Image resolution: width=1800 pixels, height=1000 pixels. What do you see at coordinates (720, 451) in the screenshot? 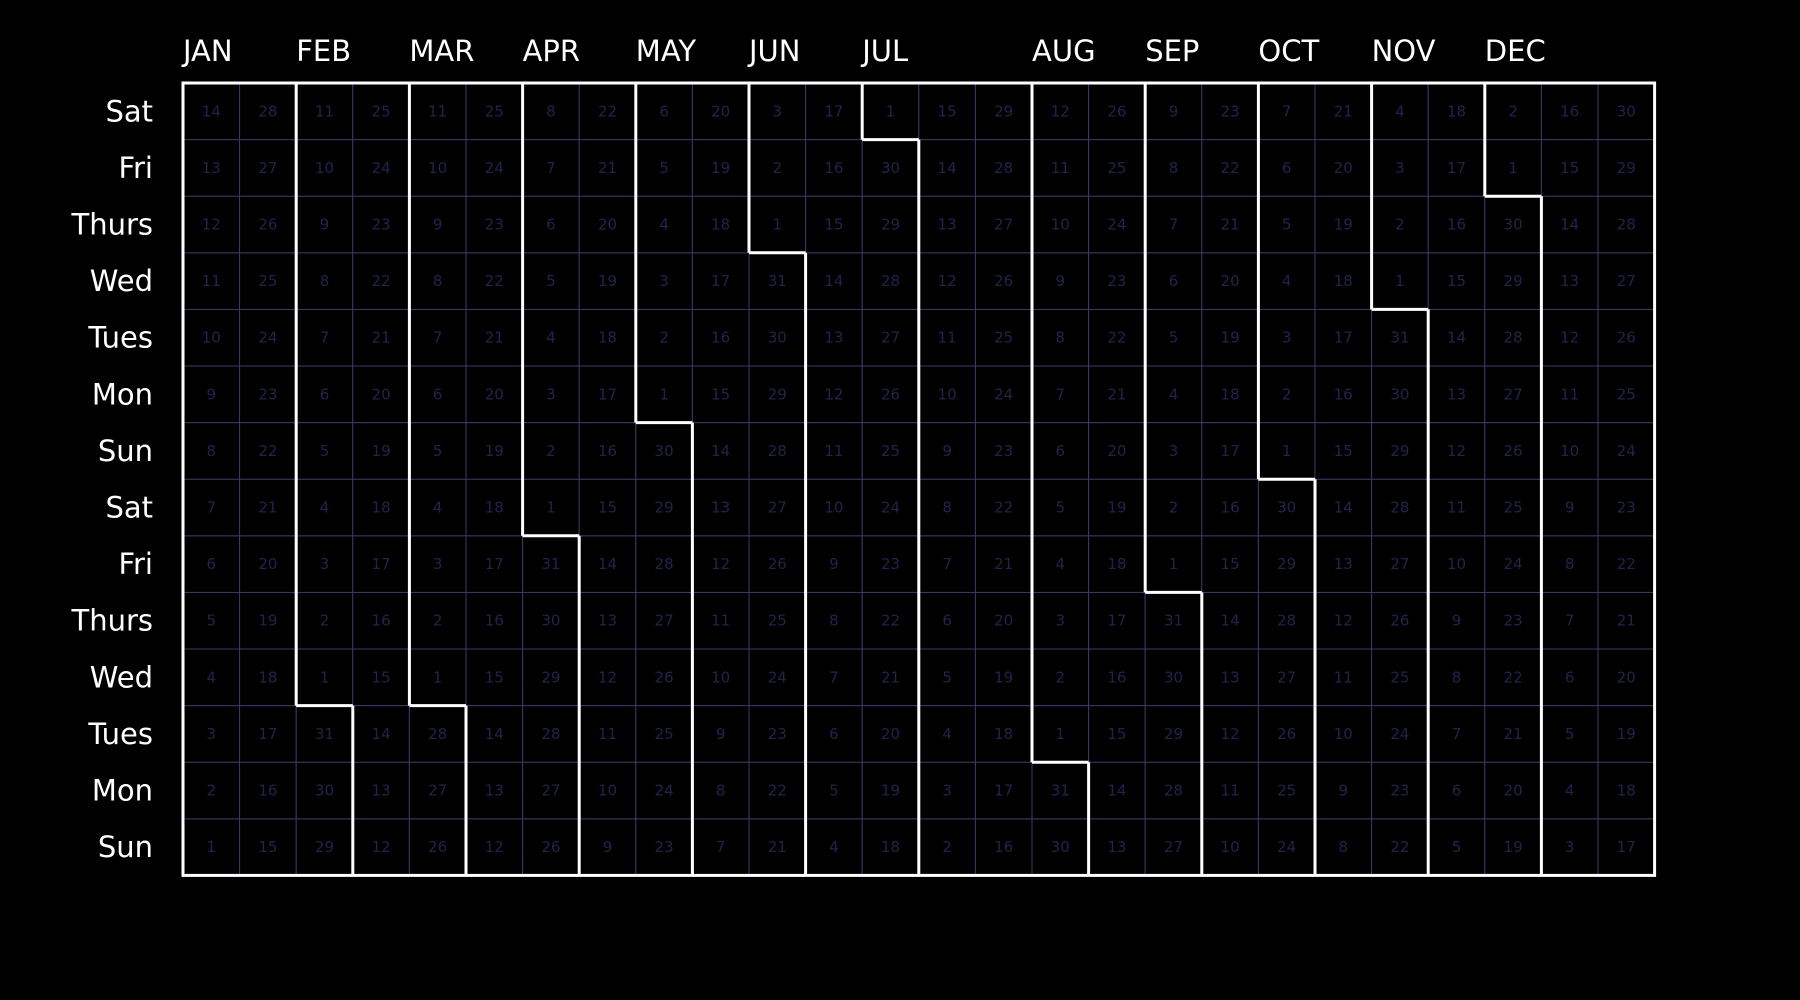
I see `day-number: 14` at bounding box center [720, 451].